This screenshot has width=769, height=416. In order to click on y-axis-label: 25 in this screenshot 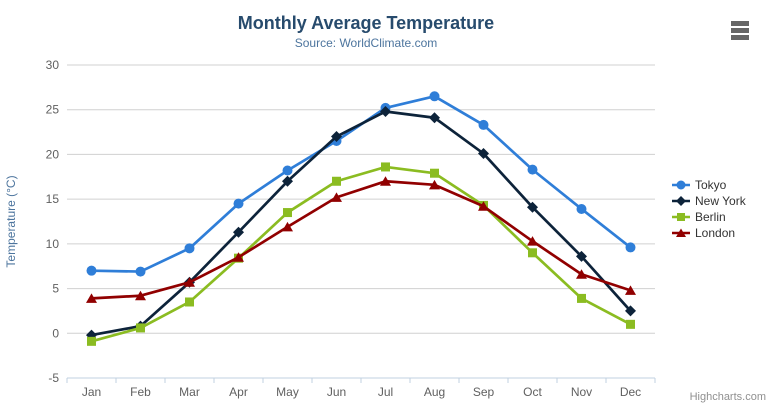, I will do `click(53, 110)`.